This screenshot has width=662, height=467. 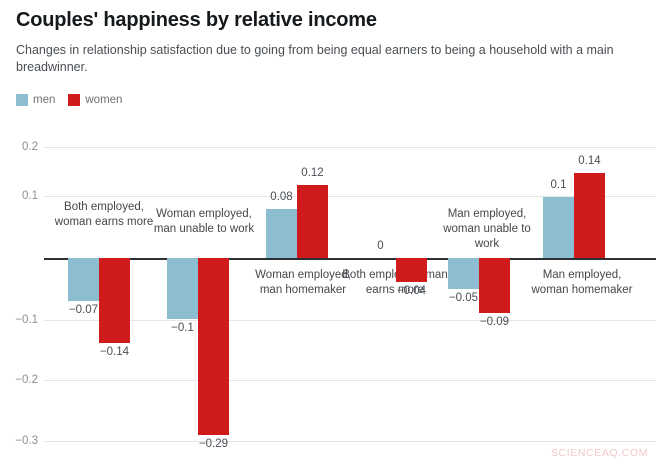 I want to click on legend-item-men: men, so click(x=35, y=100).